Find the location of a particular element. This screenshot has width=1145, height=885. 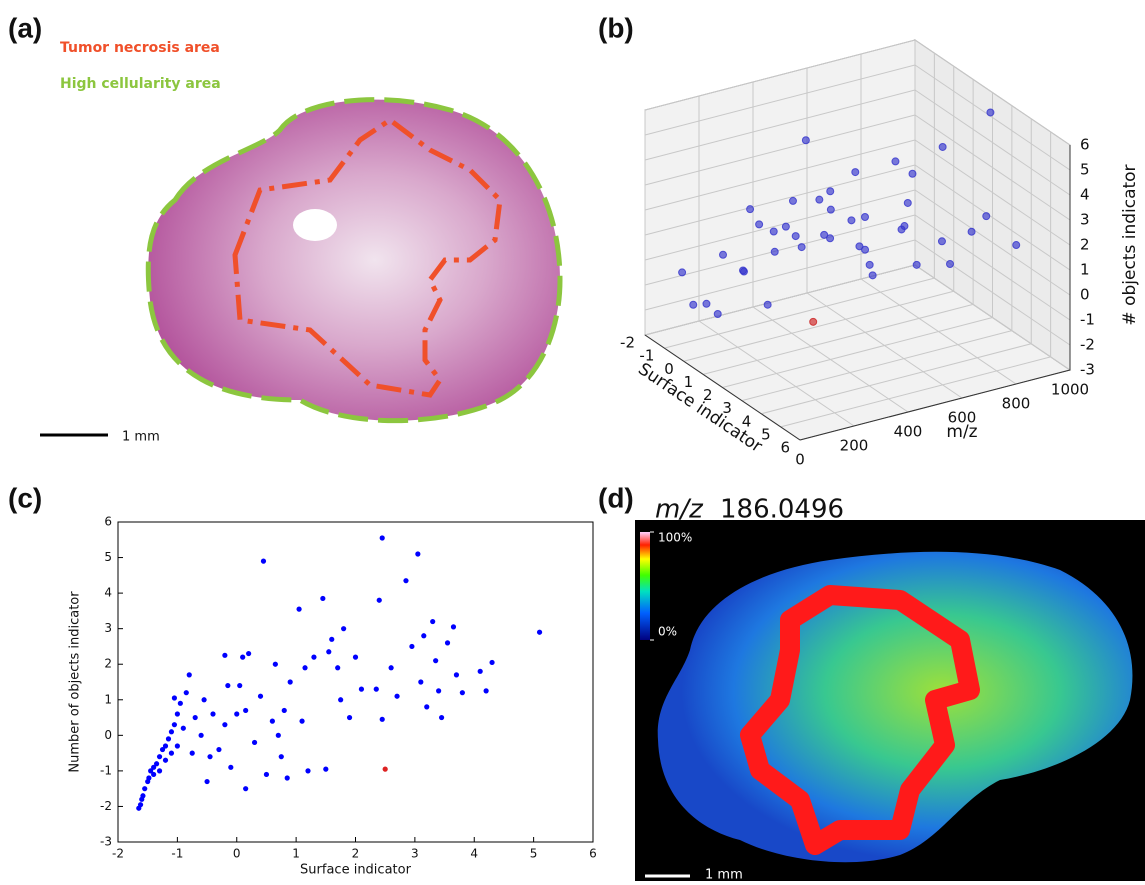

z-tick-label: 1 is located at coordinates (1085, 270).